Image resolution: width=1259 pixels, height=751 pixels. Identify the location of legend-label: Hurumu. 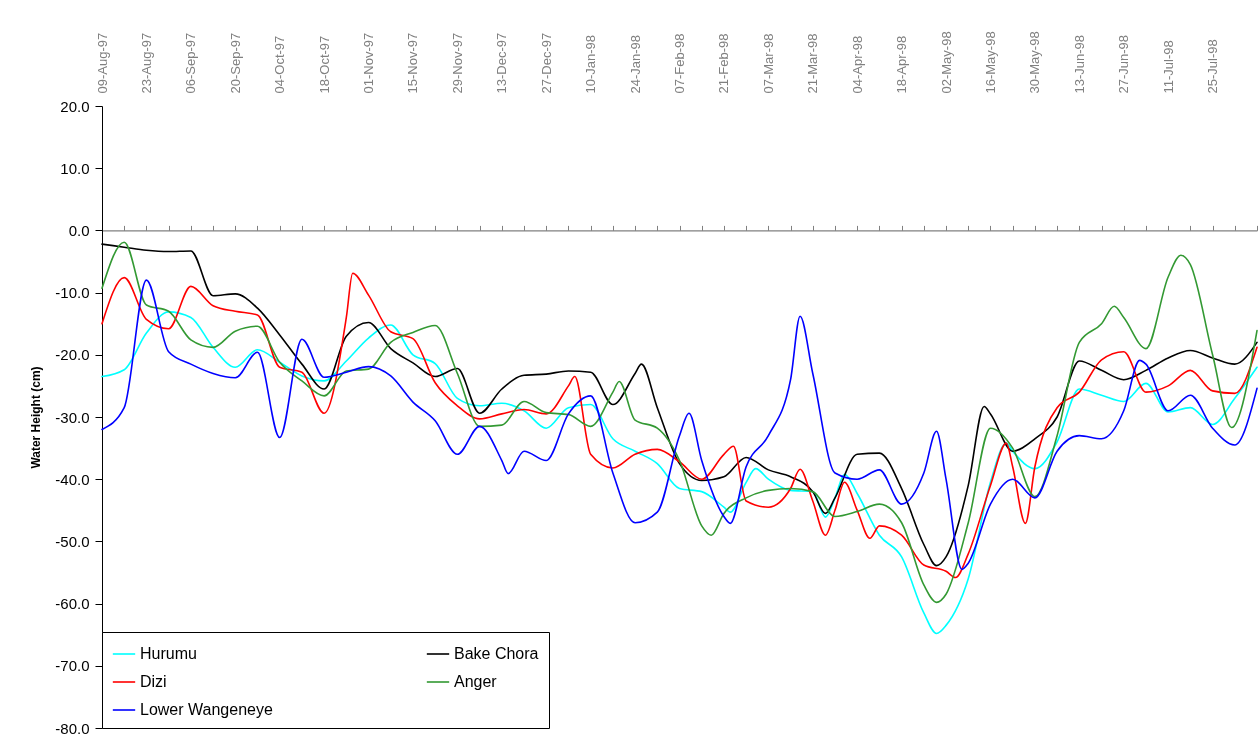
(168, 653).